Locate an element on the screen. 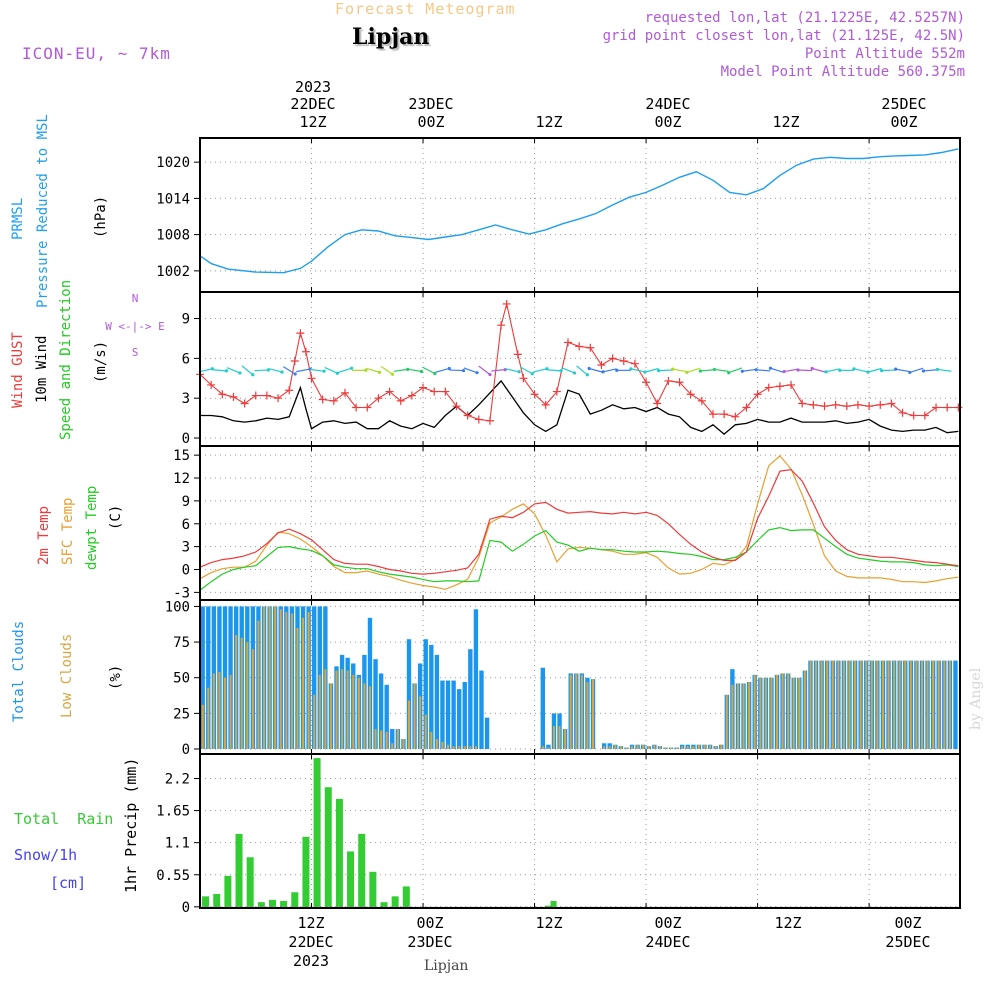  y-tick-label: 1020 is located at coordinates (173, 163).